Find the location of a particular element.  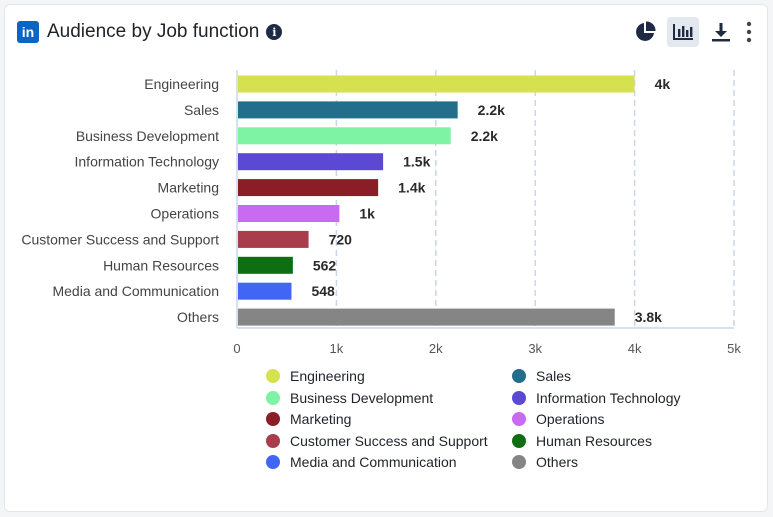

chart-toolbar is located at coordinates (692, 32).